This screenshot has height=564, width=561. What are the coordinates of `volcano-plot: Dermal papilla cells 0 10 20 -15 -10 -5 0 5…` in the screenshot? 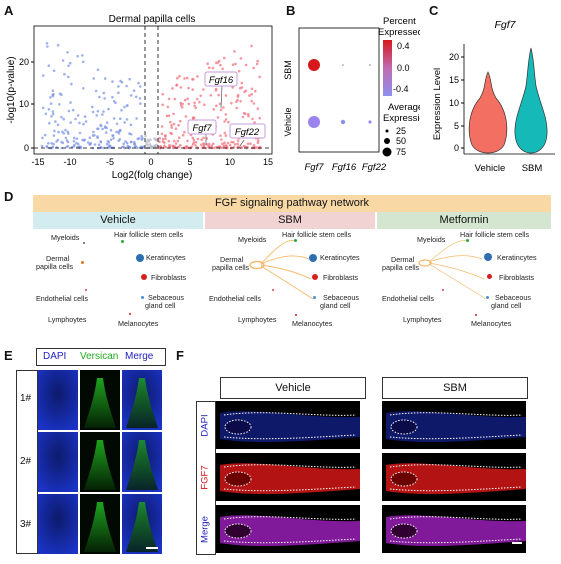 It's located at (139, 97).